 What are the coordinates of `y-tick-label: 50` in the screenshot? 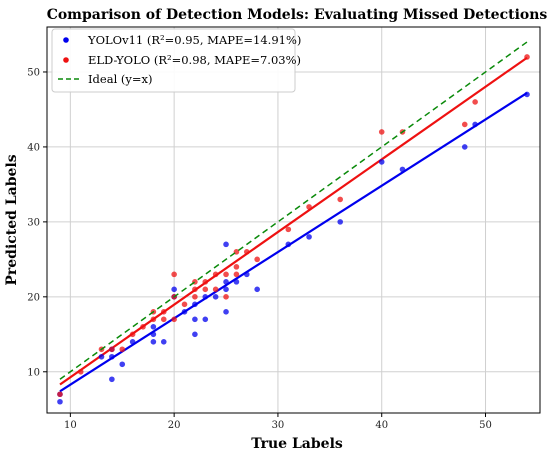 It's located at (33, 72).